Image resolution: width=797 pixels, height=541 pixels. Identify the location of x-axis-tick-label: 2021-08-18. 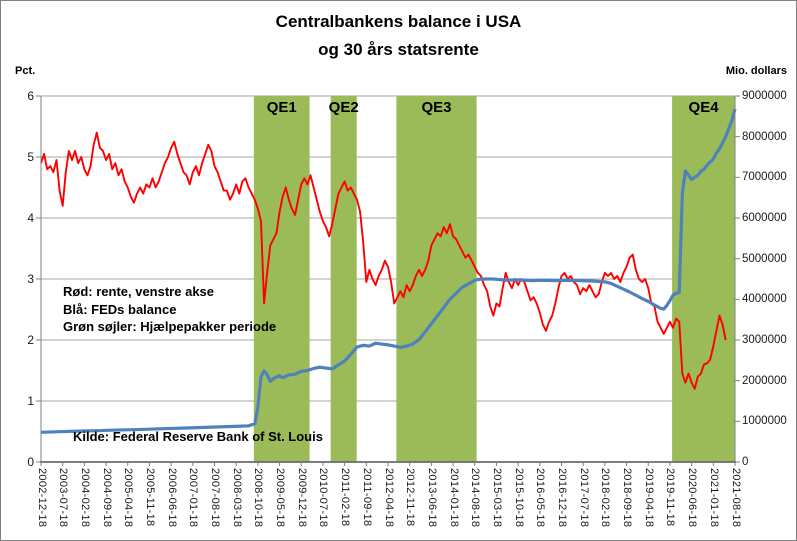
(735, 498).